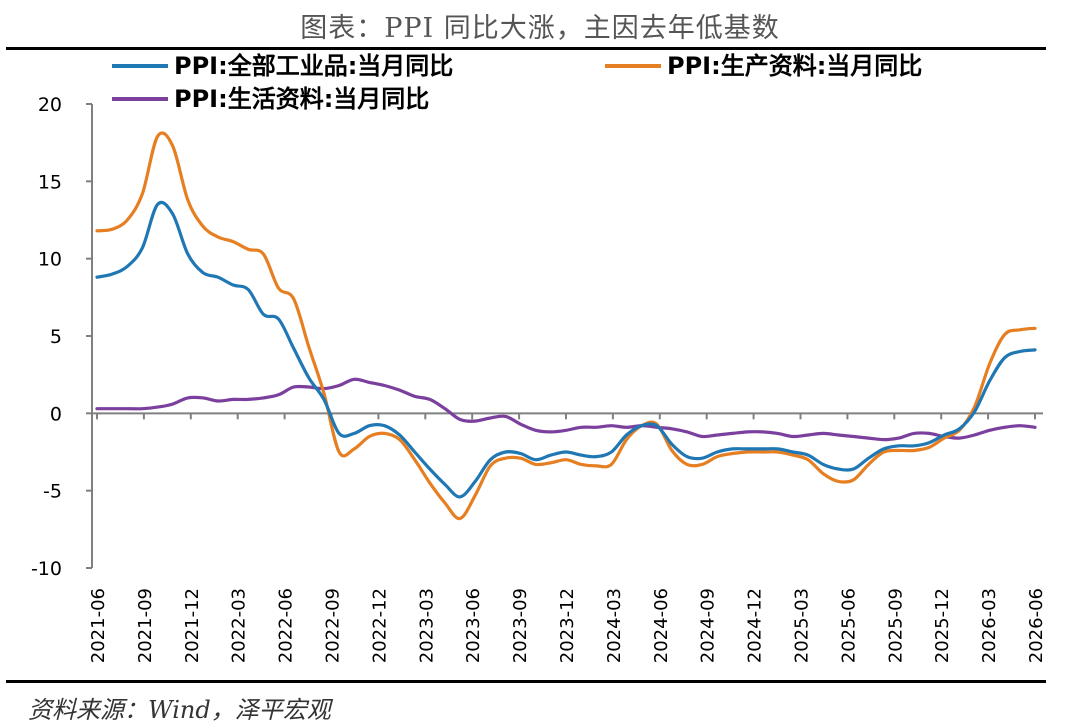 Image resolution: width=1080 pixels, height=728 pixels. What do you see at coordinates (379, 625) in the screenshot?
I see `x-tick-label: 2022-12` at bounding box center [379, 625].